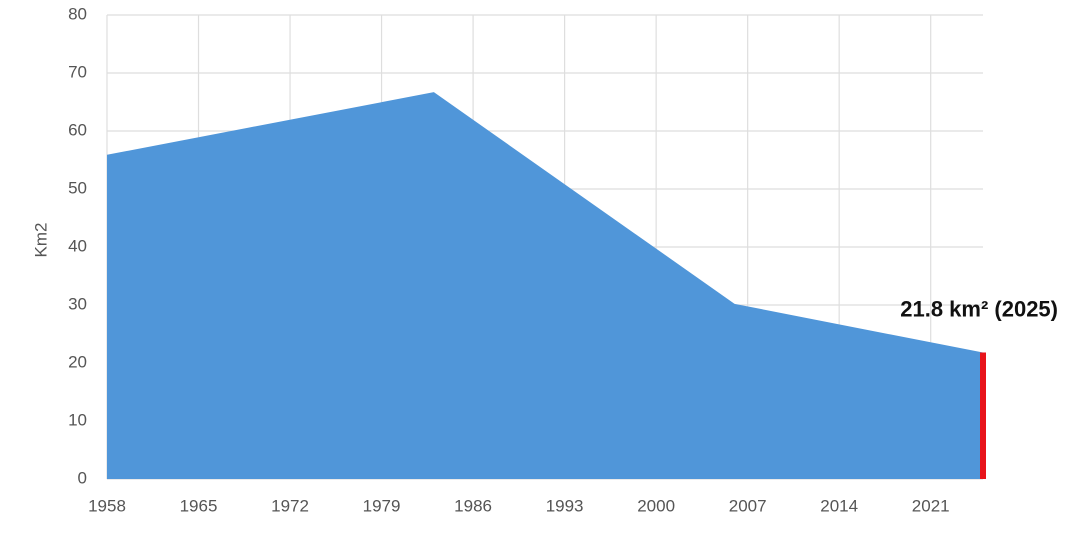  I want to click on y-tick-label: 40, so click(77, 245).